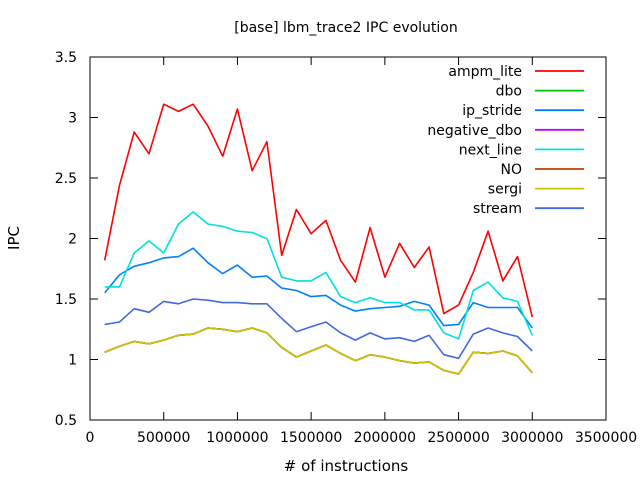 This screenshot has height=480, width=640. What do you see at coordinates (509, 92) in the screenshot?
I see `legend-label: dbo` at bounding box center [509, 92].